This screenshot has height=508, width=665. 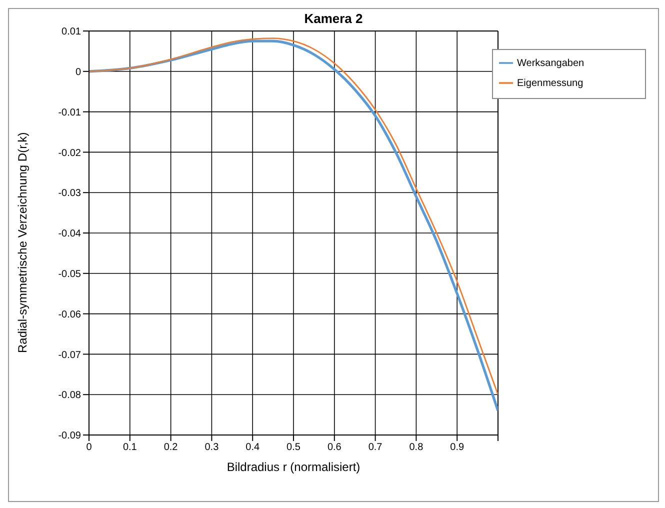 What do you see at coordinates (70, 234) in the screenshot?
I see `y-tick-label: -0.04` at bounding box center [70, 234].